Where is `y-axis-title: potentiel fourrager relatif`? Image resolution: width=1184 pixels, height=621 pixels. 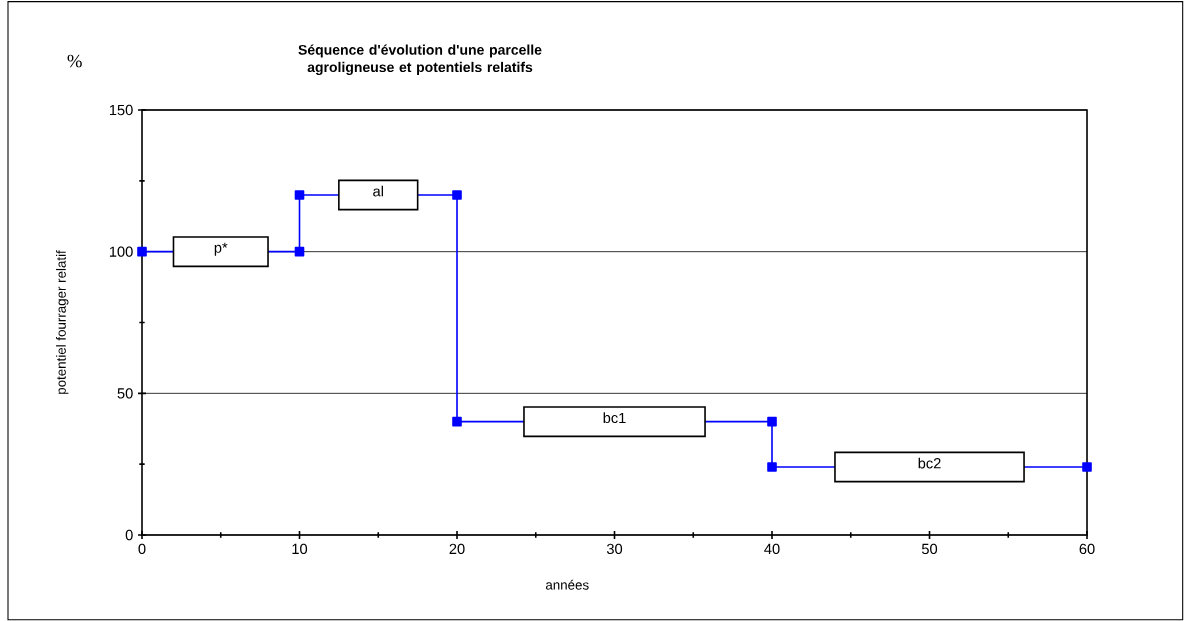 y-axis-title: potentiel fourrager relatif is located at coordinates (62, 322).